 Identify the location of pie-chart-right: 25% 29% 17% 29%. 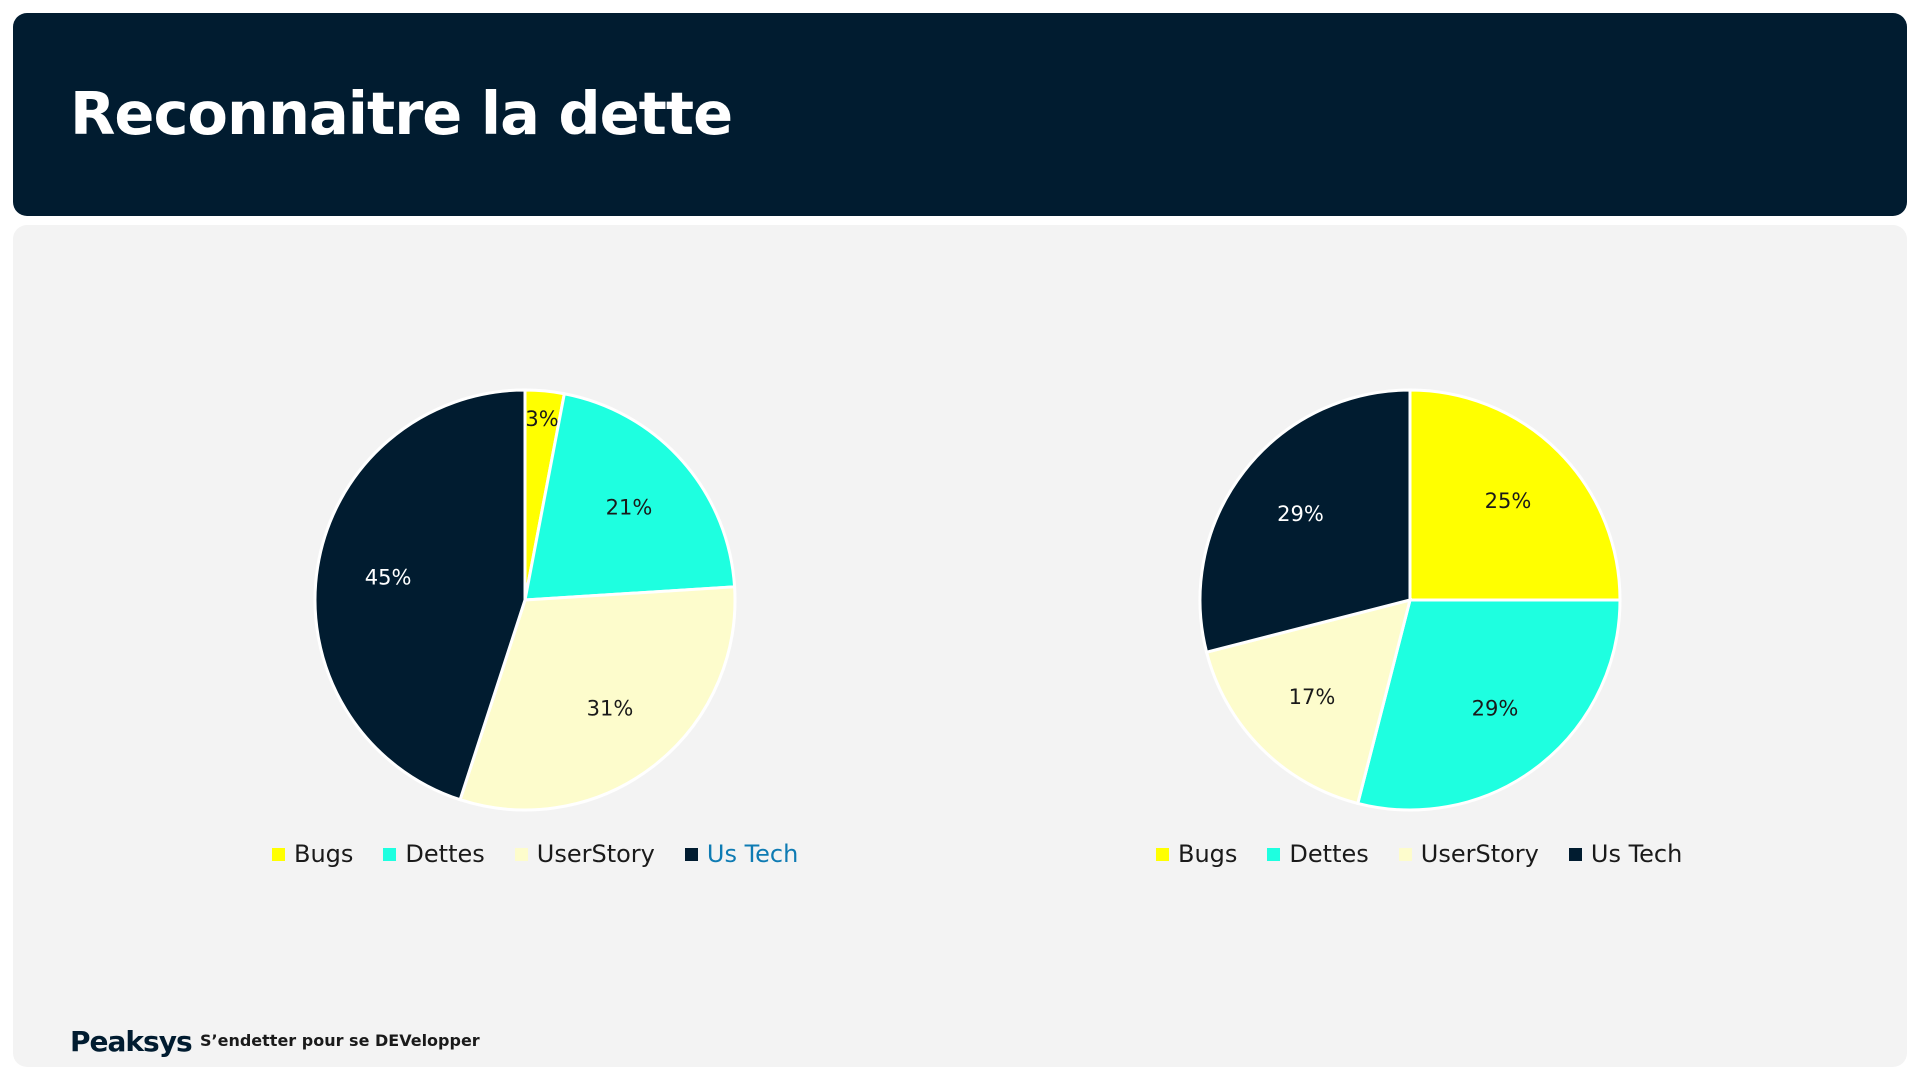
(1410, 600).